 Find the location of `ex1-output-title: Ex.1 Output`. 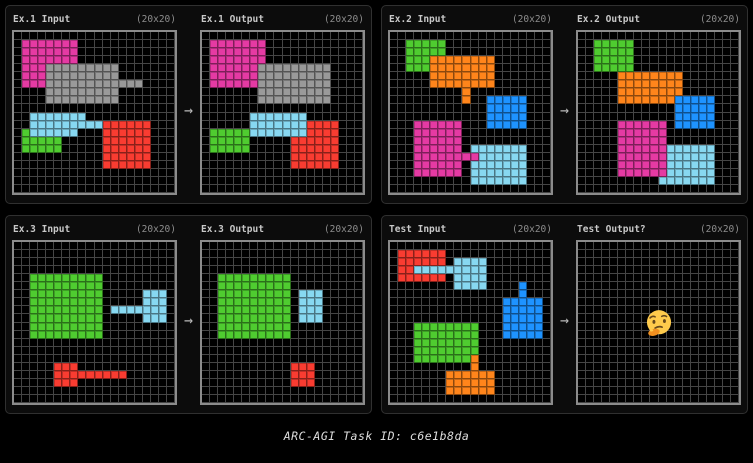

ex1-output-title: Ex.1 Output is located at coordinates (232, 19).